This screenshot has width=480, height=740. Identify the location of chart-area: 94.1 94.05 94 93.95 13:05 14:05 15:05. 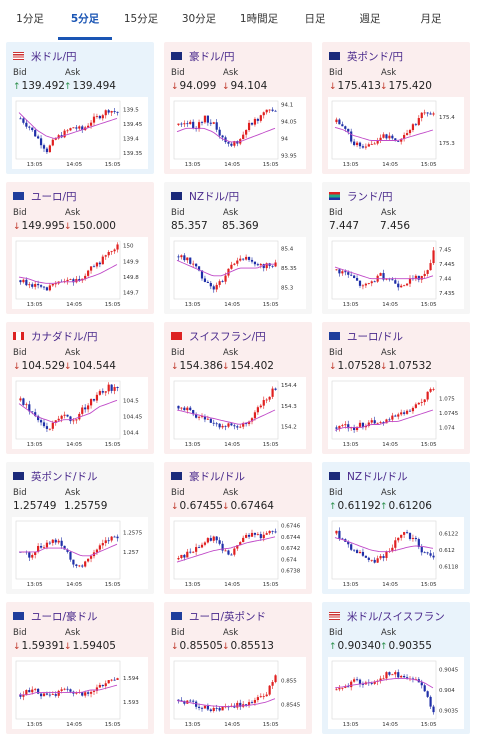
(238, 133).